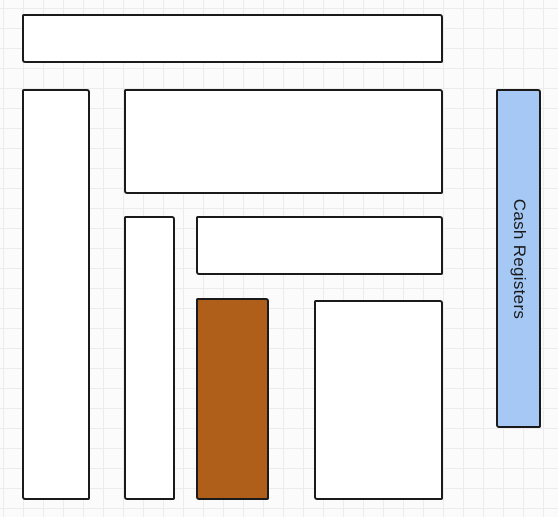  What do you see at coordinates (232, 399) in the screenshot?
I see `brown-block` at bounding box center [232, 399].